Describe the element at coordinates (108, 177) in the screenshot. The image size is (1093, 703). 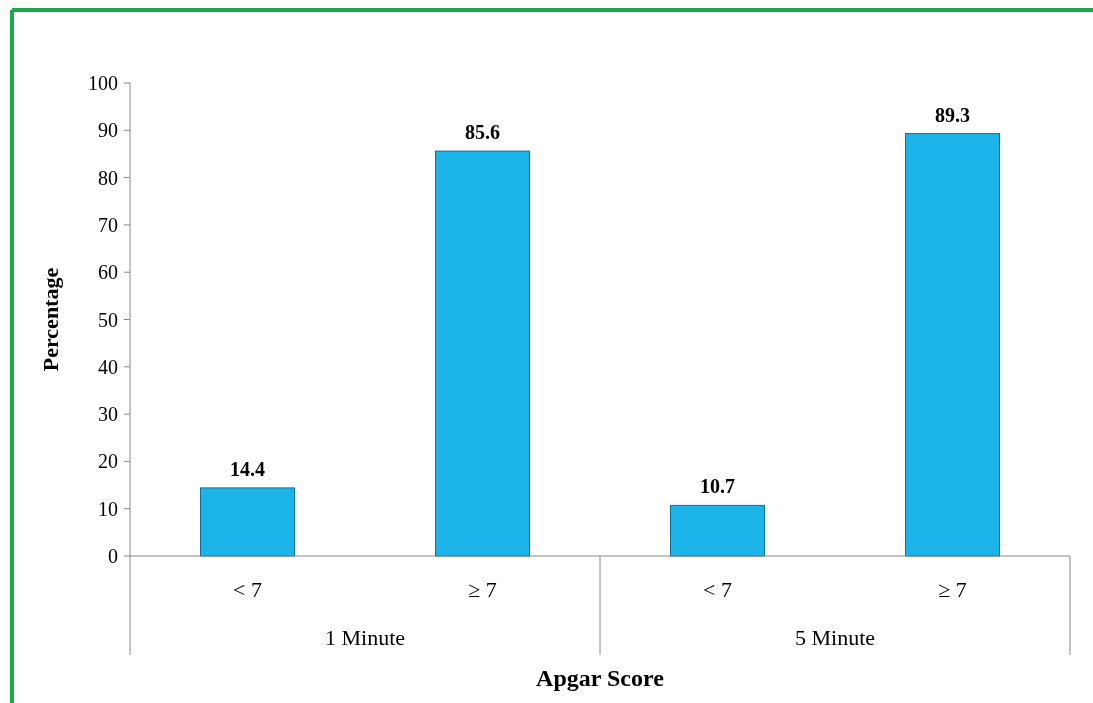
I see `y-tick-label: 80` at that location.